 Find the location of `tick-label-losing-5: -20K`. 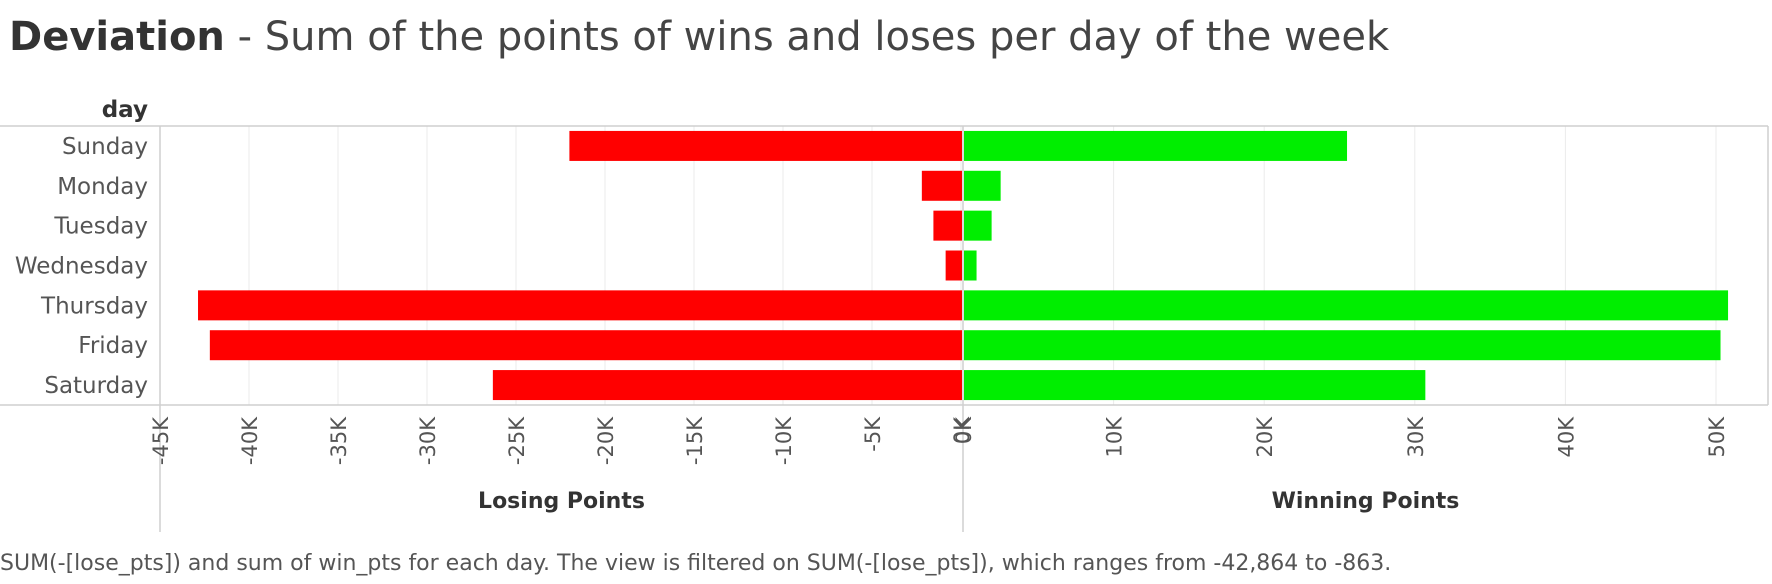

tick-label-losing-5: -20K is located at coordinates (606, 440).